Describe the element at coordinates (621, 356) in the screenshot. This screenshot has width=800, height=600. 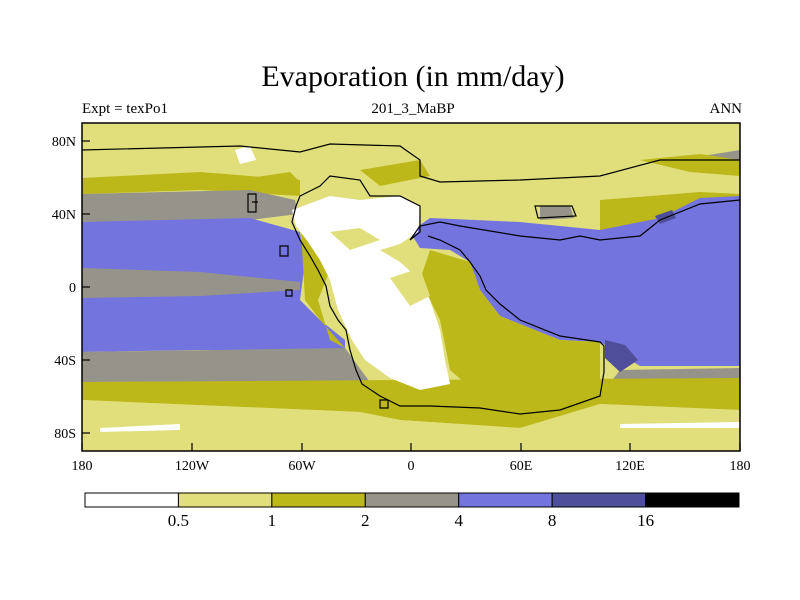
I see `deep-blue-patch-south` at that location.